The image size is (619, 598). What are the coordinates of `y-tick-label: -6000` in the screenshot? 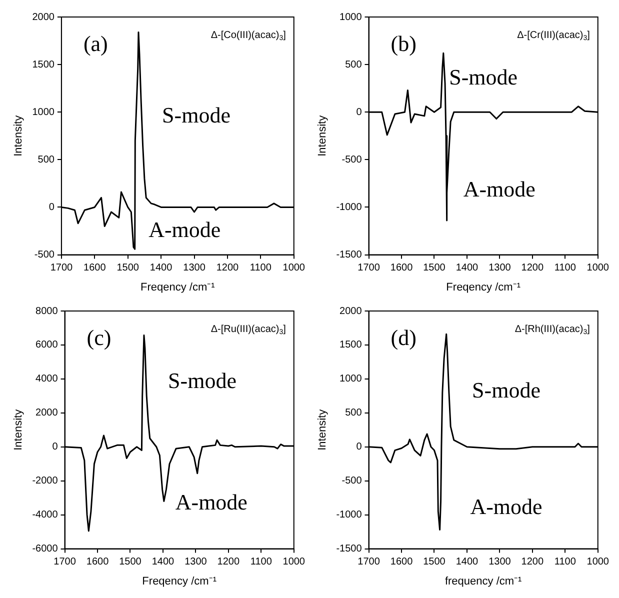 It's located at (45, 549).